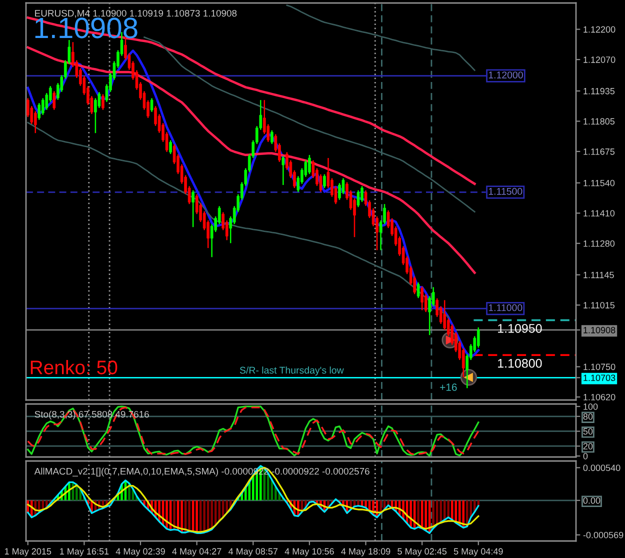 The image size is (625, 558). Describe the element at coordinates (600, 397) in the screenshot. I see `y-tick-label: 1.10620` at that location.